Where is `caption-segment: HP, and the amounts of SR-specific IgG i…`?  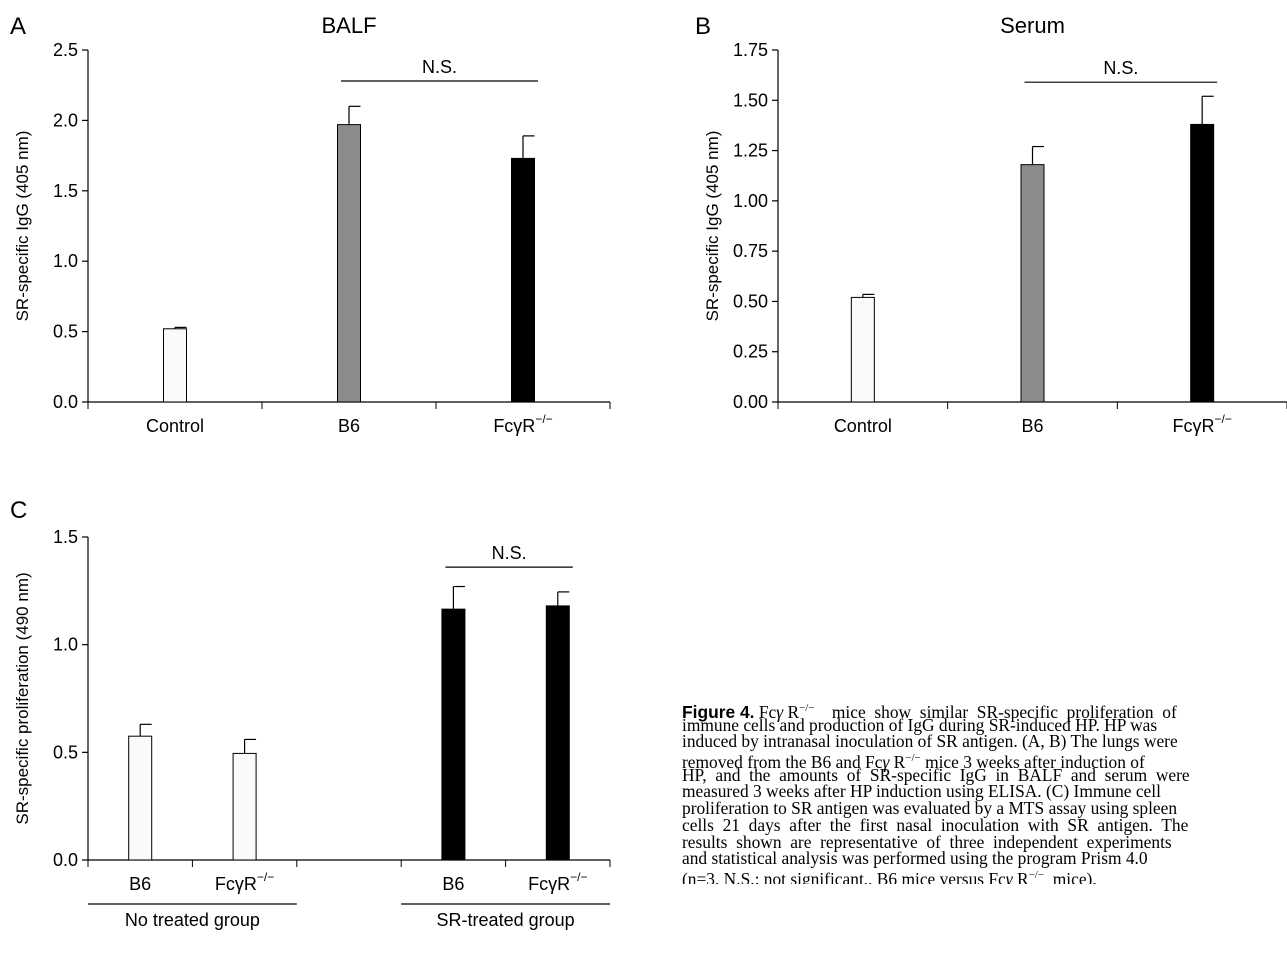
caption-segment: HP, and the amounts of SR-specific IgG i… is located at coordinates (936, 774).